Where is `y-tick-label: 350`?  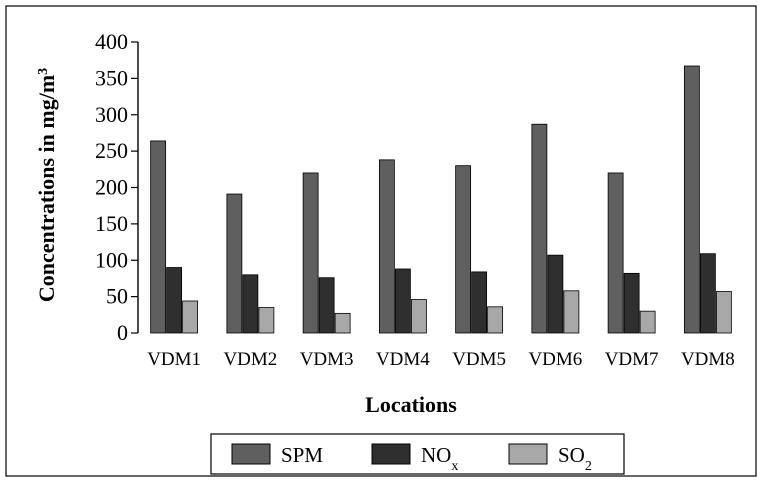
y-tick-label: 350 is located at coordinates (111, 77).